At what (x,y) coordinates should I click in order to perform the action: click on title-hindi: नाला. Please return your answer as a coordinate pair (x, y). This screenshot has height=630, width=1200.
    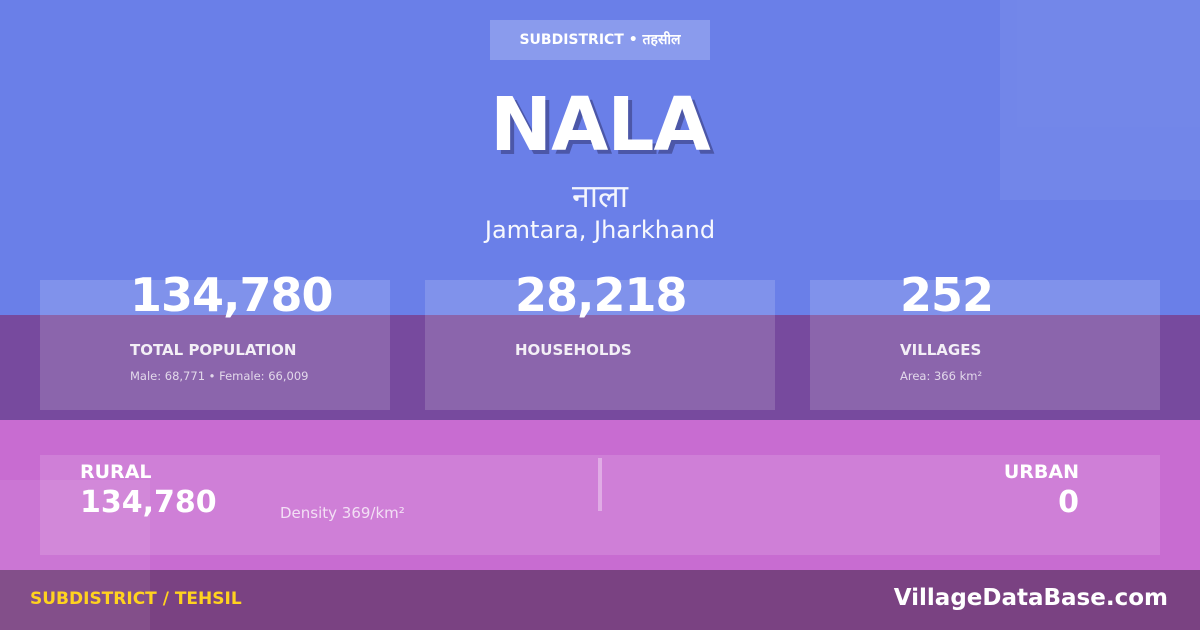
    Looking at the image, I should click on (600, 196).